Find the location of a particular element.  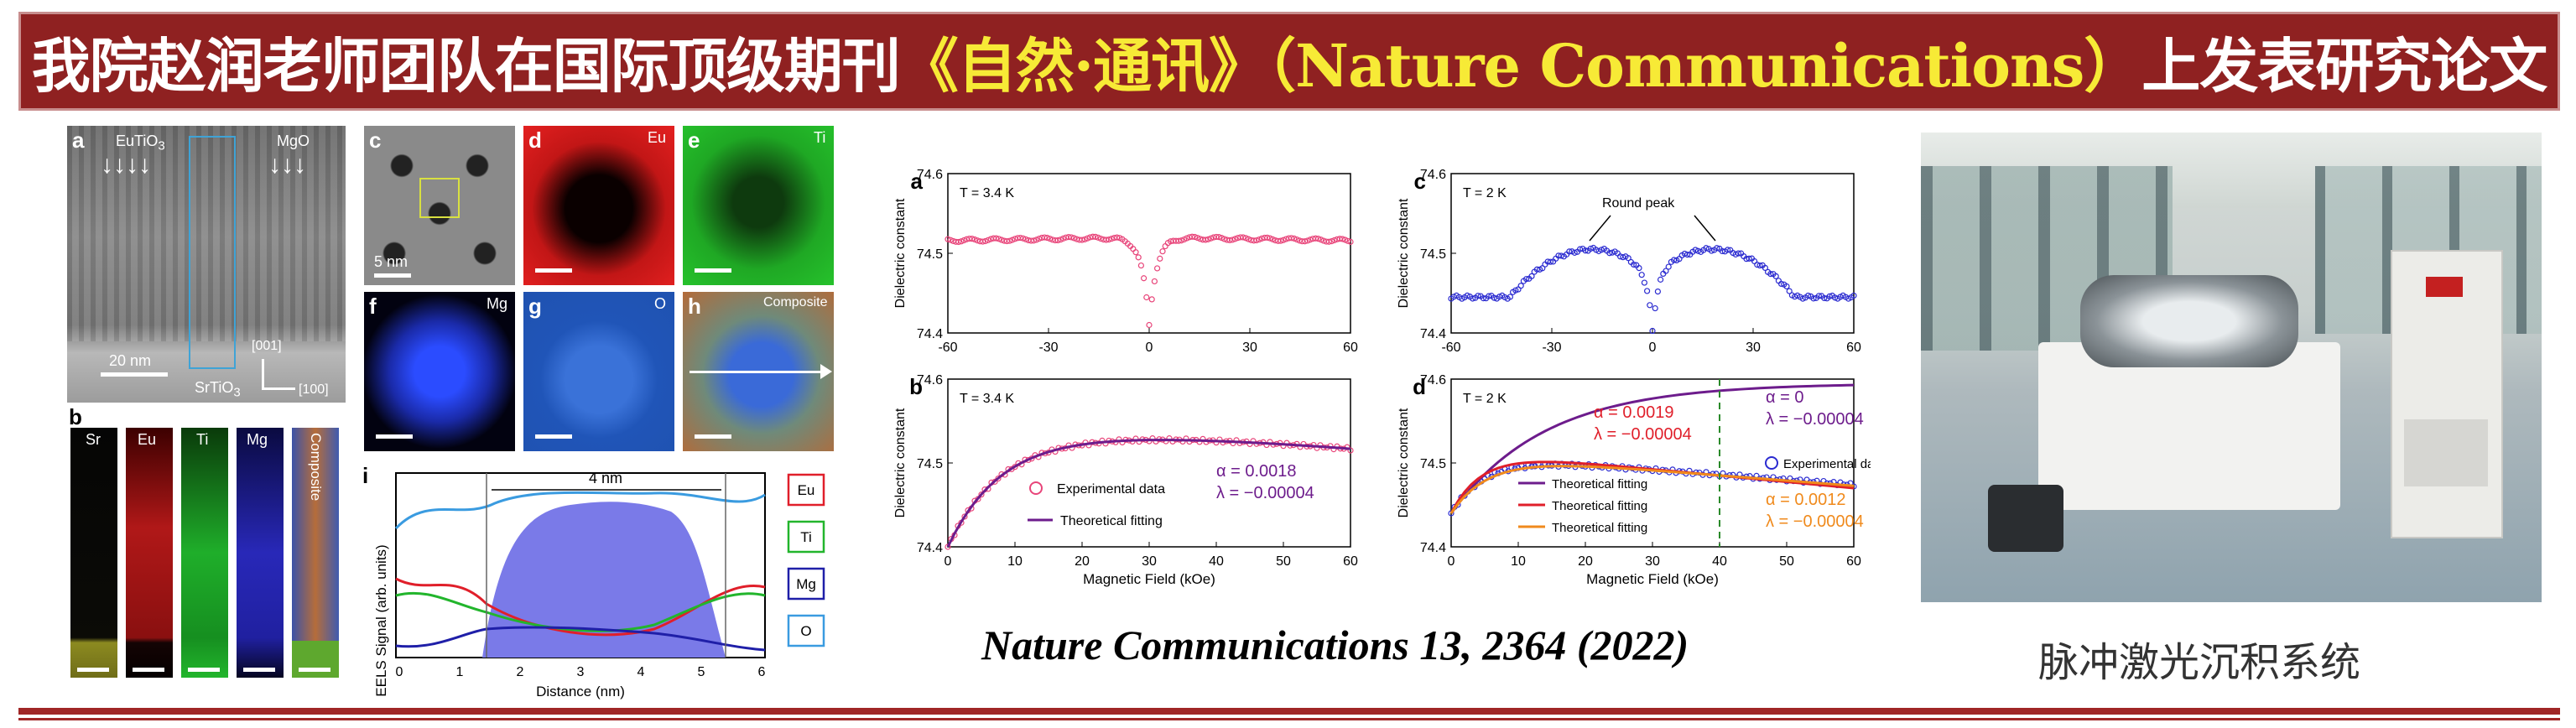

y-tick-label: 74.6 is located at coordinates (930, 380).